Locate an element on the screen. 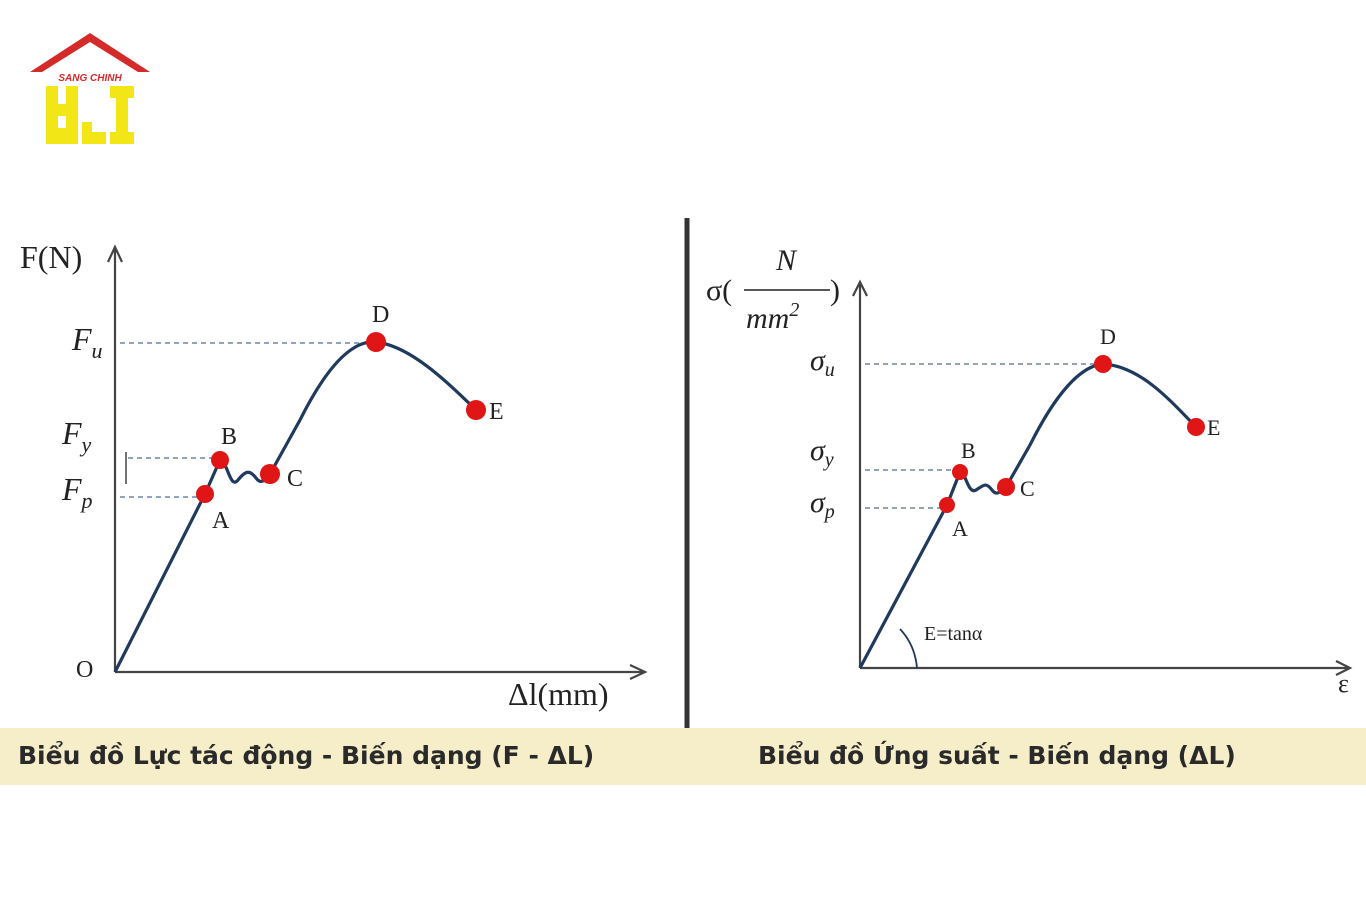 Image resolution: width=1366 pixels, height=900 pixels. label-part: 2 is located at coordinates (794, 310).